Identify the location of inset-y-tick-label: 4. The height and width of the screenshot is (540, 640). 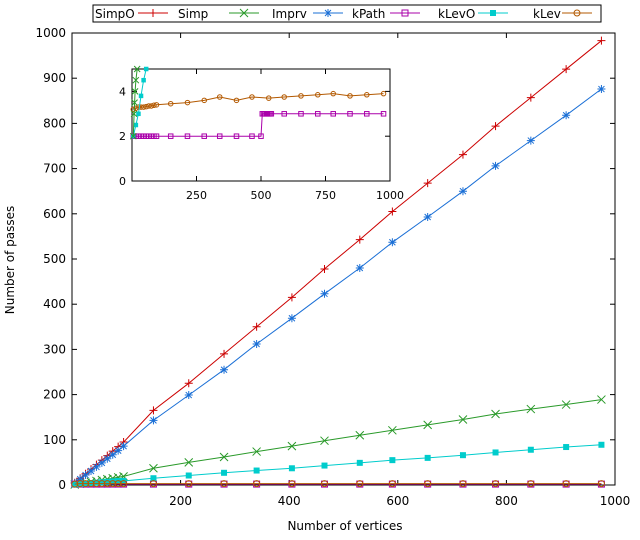
(122, 91).